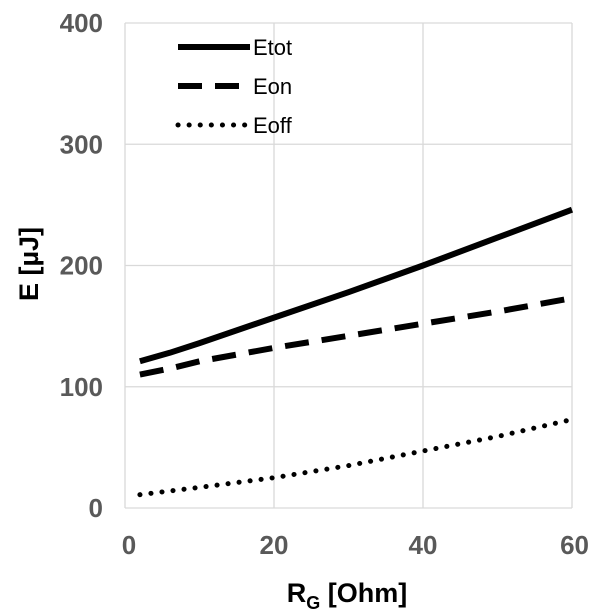 The height and width of the screenshot is (612, 591). What do you see at coordinates (272, 86) in the screenshot?
I see `legend-label-eon: Eon` at bounding box center [272, 86].